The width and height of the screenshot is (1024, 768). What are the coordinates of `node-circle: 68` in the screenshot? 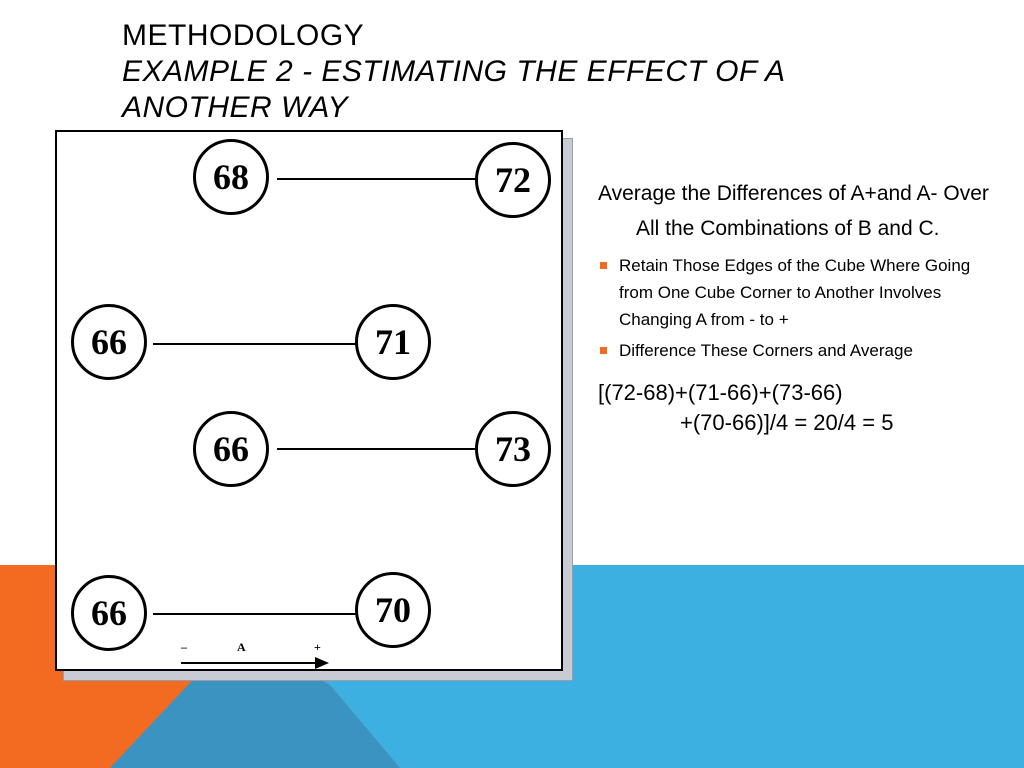 It's located at (231, 177).